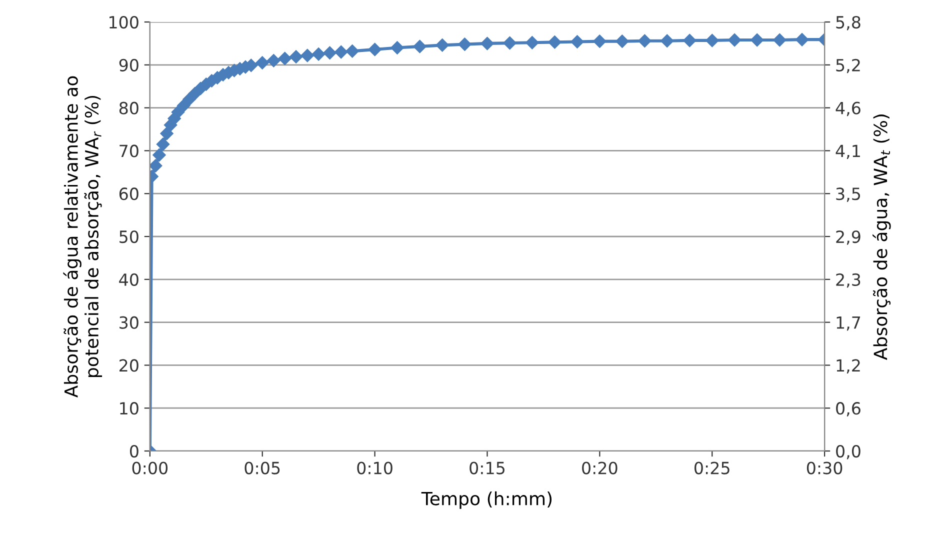  I want to click on y2-tick-label: 3,5, so click(848, 195).